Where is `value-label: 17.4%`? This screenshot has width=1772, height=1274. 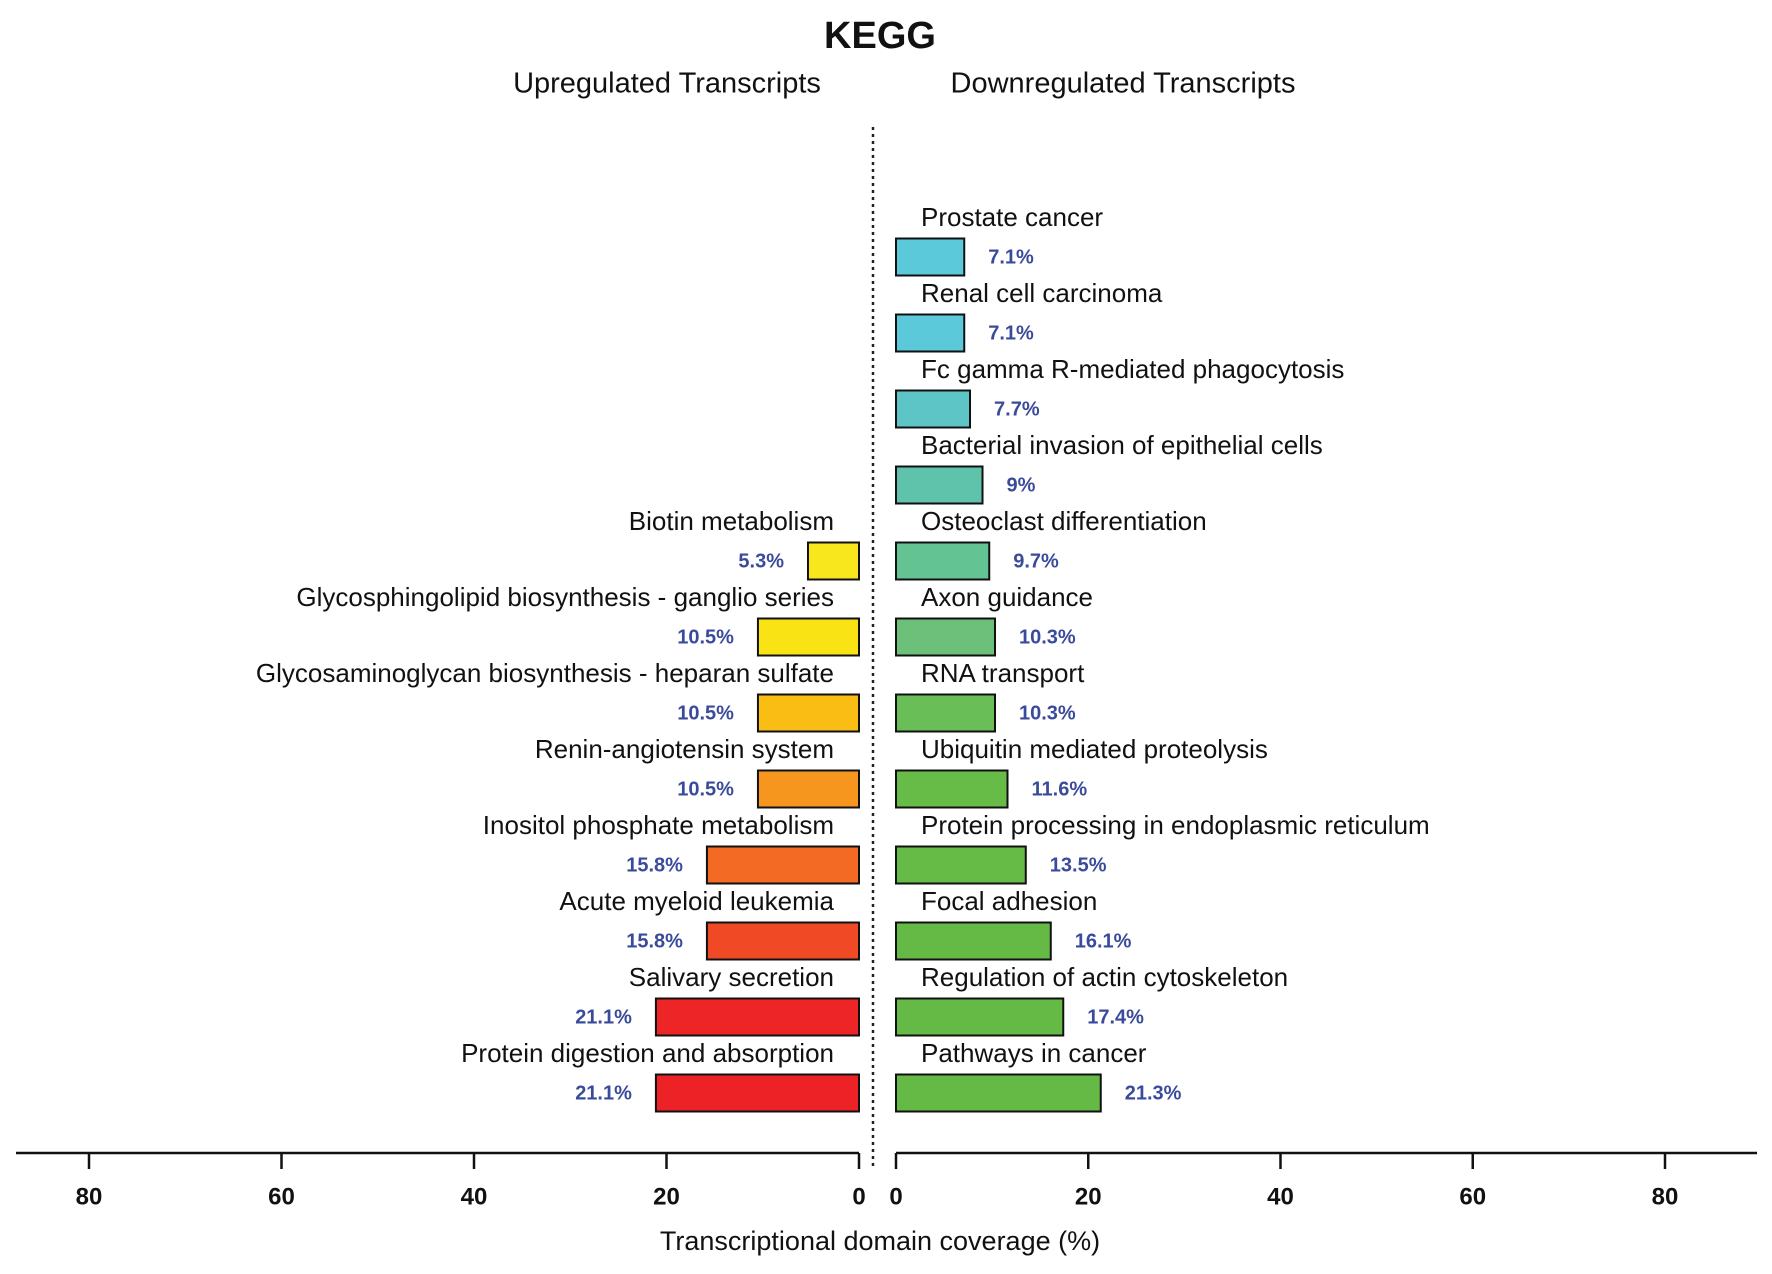
value-label: 17.4% is located at coordinates (1115, 1017).